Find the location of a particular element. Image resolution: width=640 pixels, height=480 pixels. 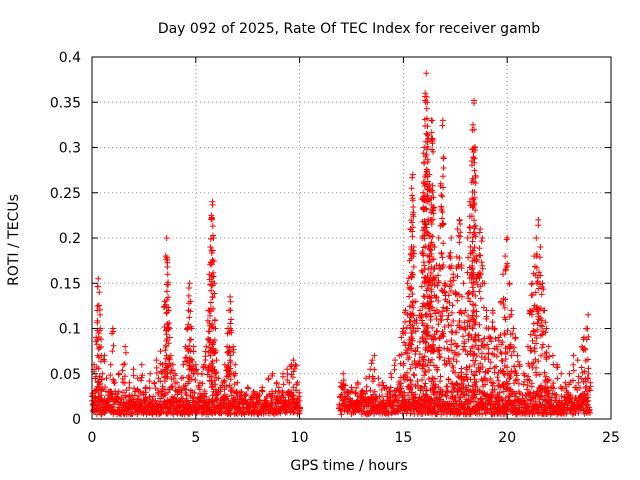

x-tick-label: 10 is located at coordinates (300, 438).